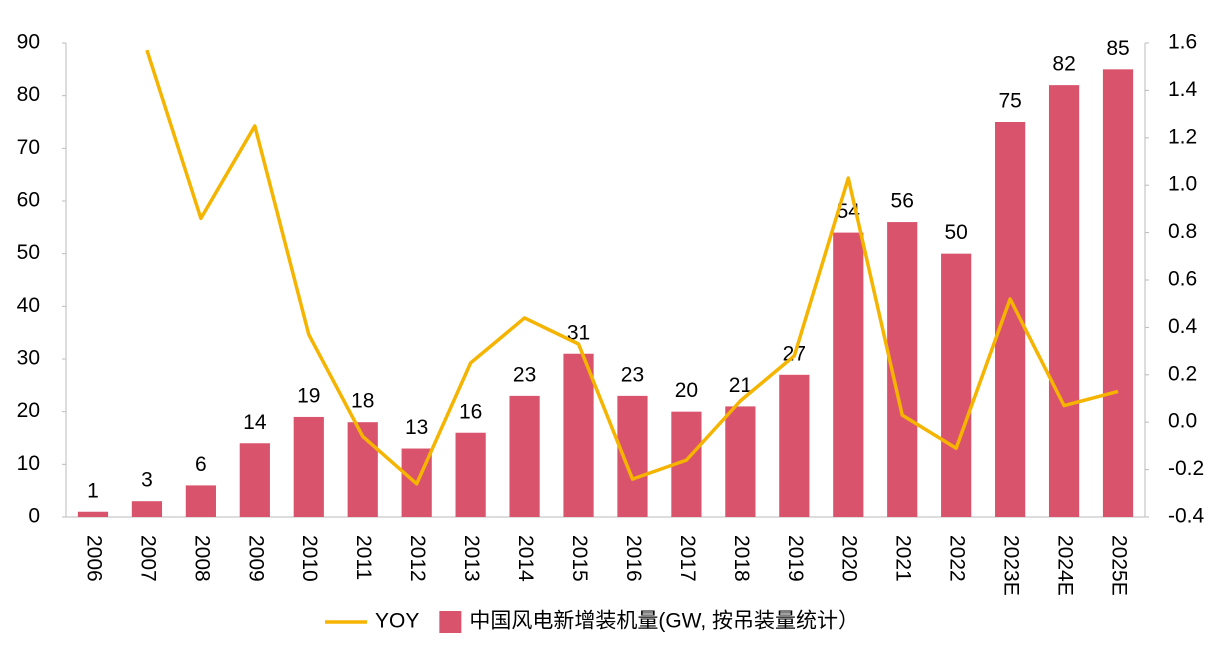  Describe the element at coordinates (93, 490) in the screenshot. I see `data-label: 1` at that location.